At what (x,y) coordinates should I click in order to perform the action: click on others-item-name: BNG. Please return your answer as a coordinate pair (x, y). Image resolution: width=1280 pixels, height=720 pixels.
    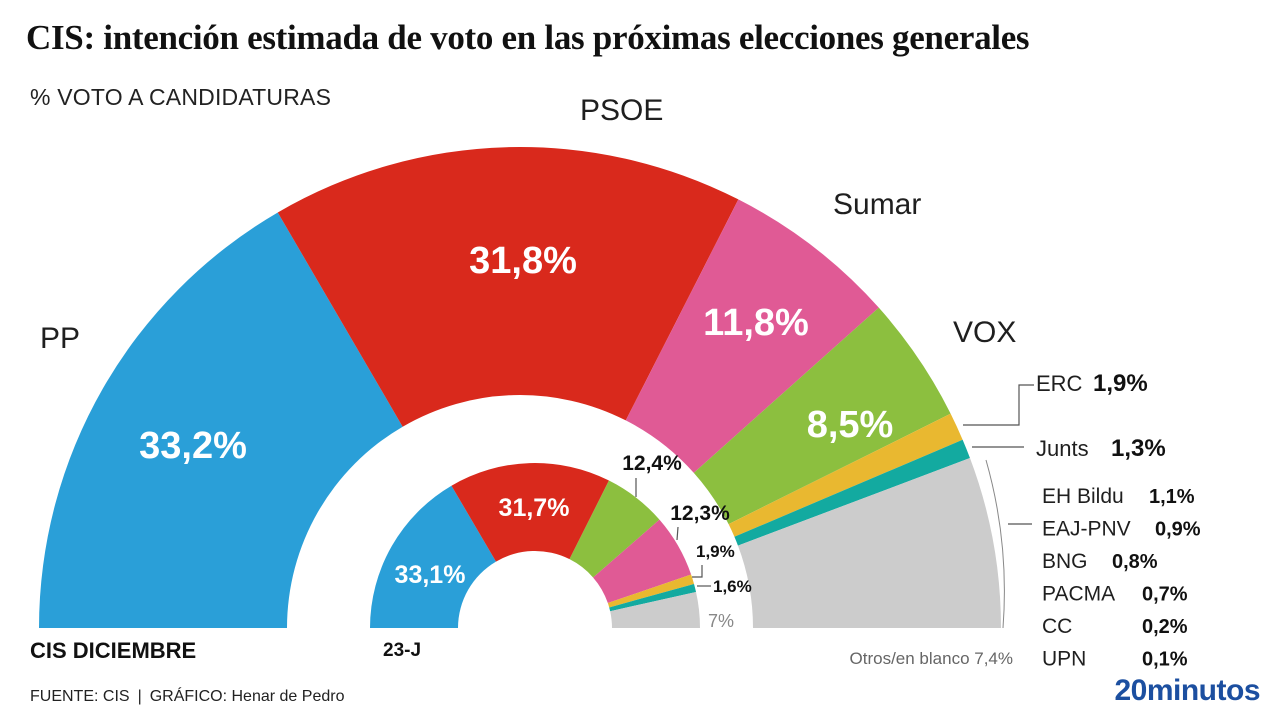
    Looking at the image, I should click on (1065, 561).